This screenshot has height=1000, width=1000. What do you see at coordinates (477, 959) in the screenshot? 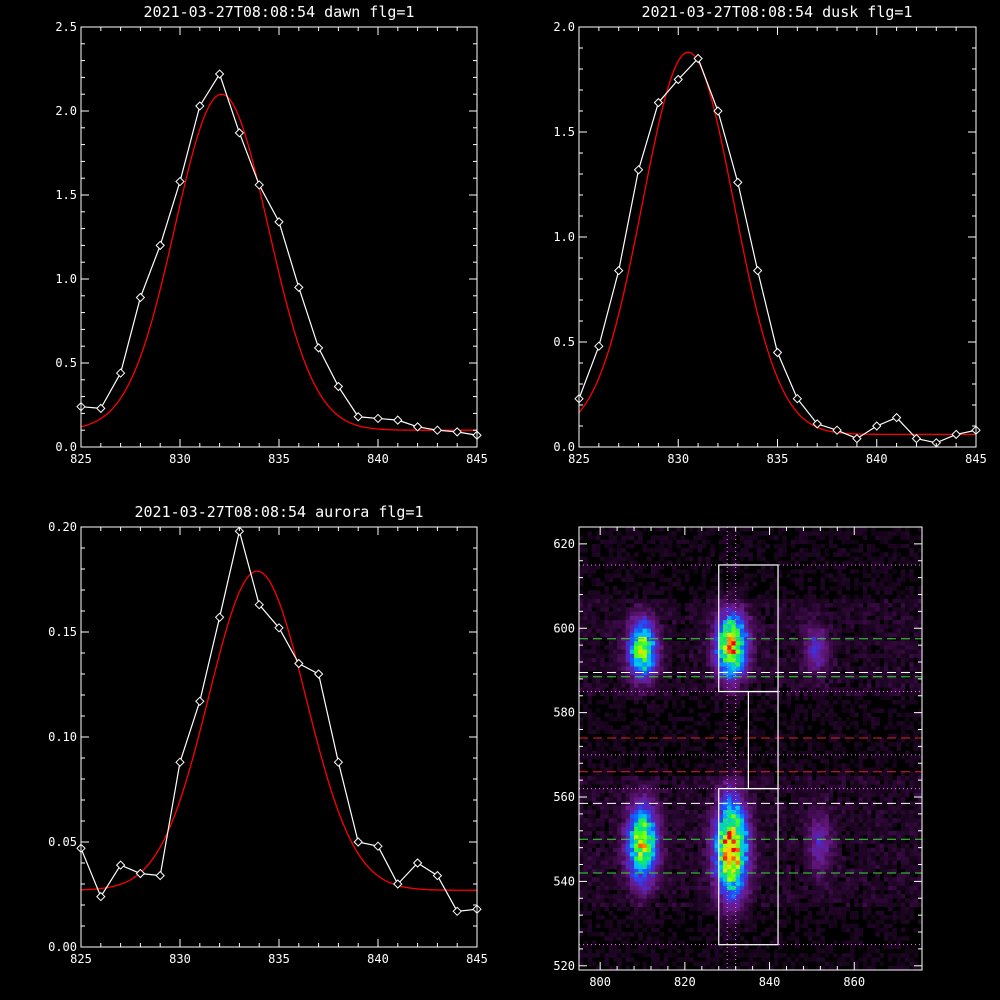
I see `aurora-xtick-label: 845` at bounding box center [477, 959].